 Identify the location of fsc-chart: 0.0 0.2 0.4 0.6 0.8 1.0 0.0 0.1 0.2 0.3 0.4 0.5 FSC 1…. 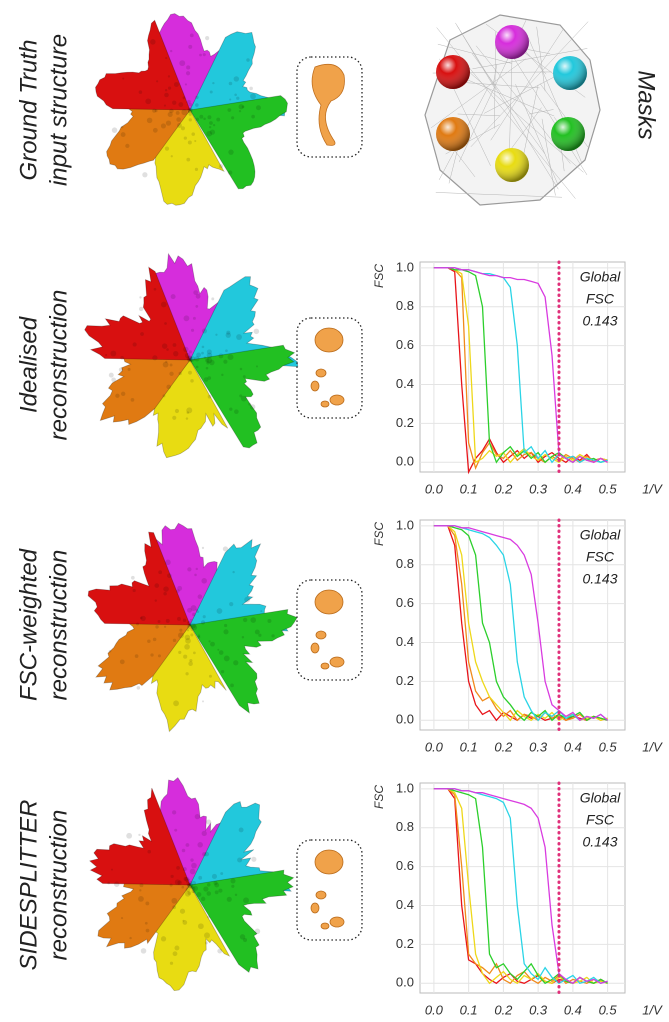
(517, 898).